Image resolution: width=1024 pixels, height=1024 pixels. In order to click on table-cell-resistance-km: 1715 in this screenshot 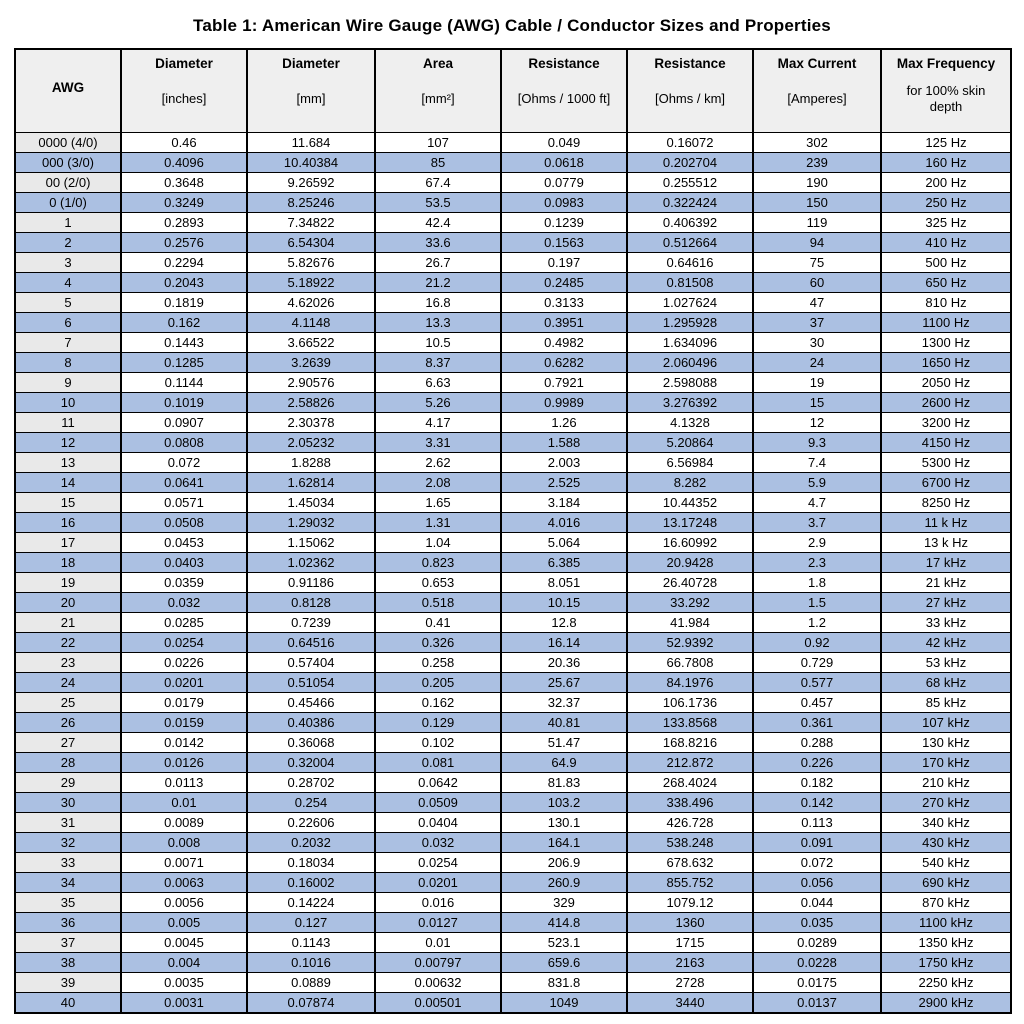, I will do `click(690, 942)`.